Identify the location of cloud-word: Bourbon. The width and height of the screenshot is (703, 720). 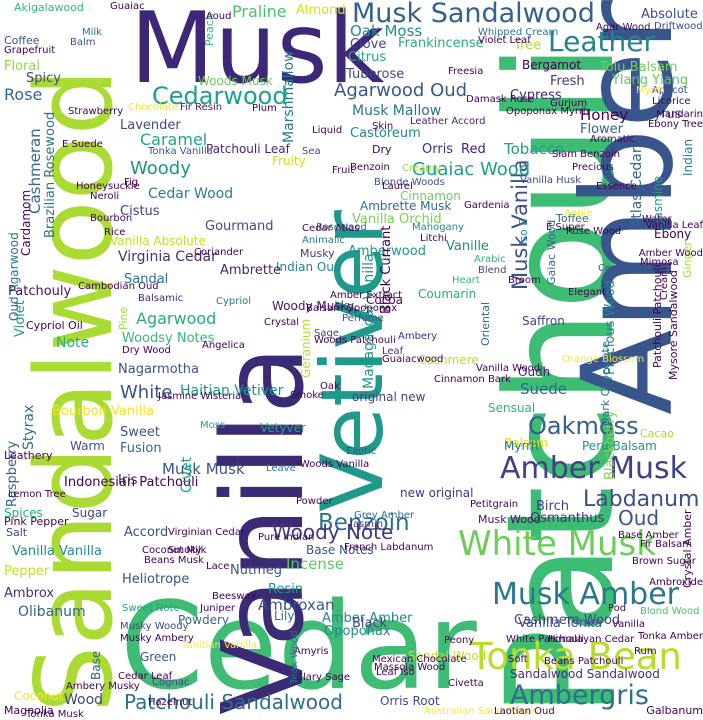
(111, 218).